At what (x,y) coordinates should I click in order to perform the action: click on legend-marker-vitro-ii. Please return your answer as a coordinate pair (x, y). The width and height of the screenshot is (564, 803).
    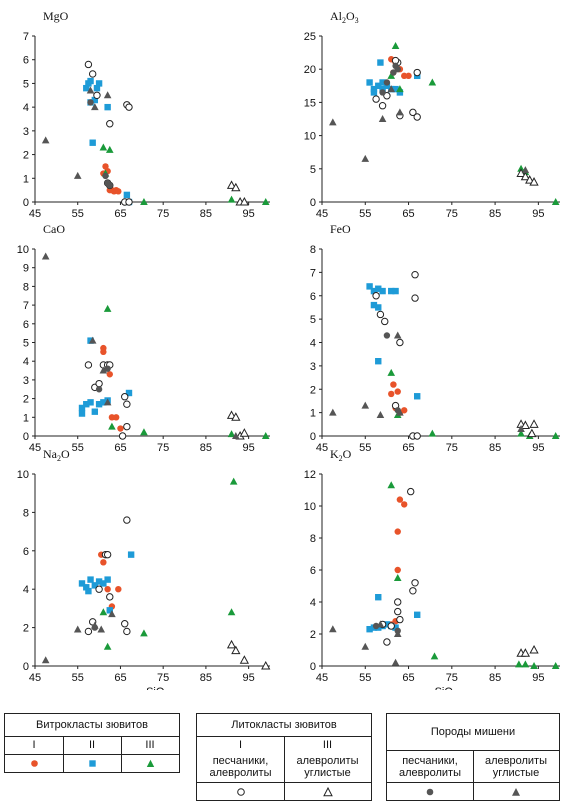
    Looking at the image, I should click on (92, 763).